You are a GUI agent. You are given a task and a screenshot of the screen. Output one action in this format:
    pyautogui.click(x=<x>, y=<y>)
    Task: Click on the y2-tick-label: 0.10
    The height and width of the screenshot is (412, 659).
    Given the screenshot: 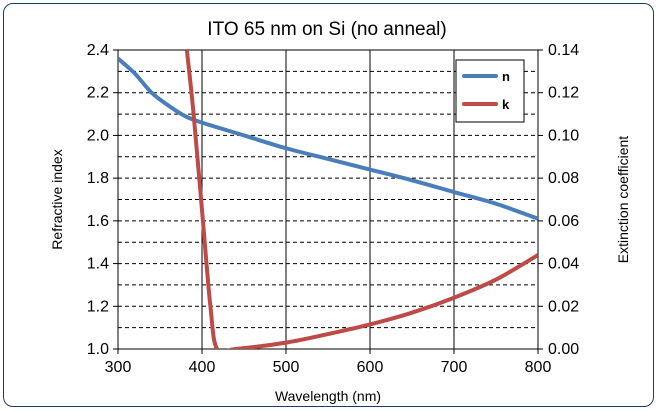 What is the action you would take?
    pyautogui.click(x=563, y=135)
    